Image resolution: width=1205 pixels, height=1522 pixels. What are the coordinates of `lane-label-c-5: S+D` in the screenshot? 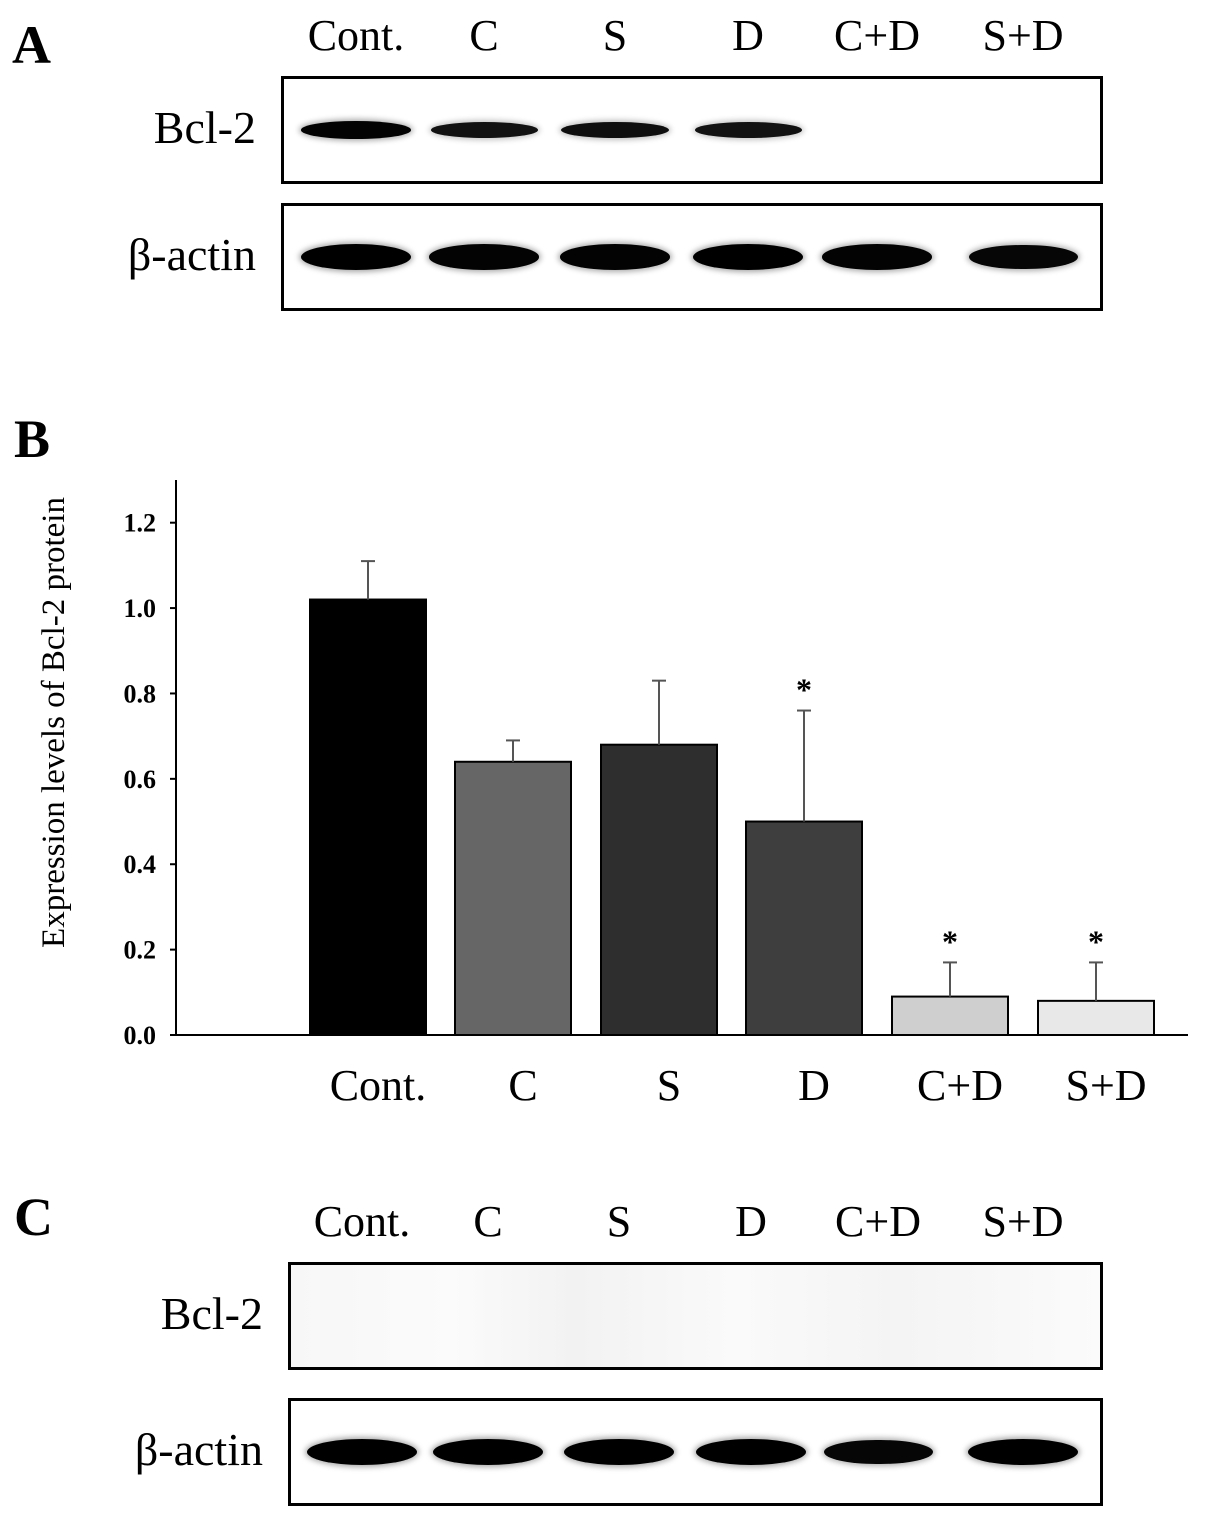 It's located at (1023, 1221).